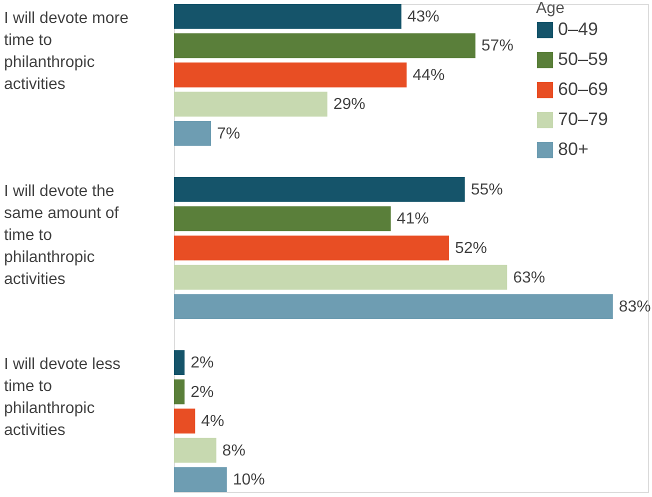 This screenshot has width=652, height=497. Describe the element at coordinates (62, 235) in the screenshot. I see `y-tick-label: I will devote the same amount of time to philanthropic activities` at that location.